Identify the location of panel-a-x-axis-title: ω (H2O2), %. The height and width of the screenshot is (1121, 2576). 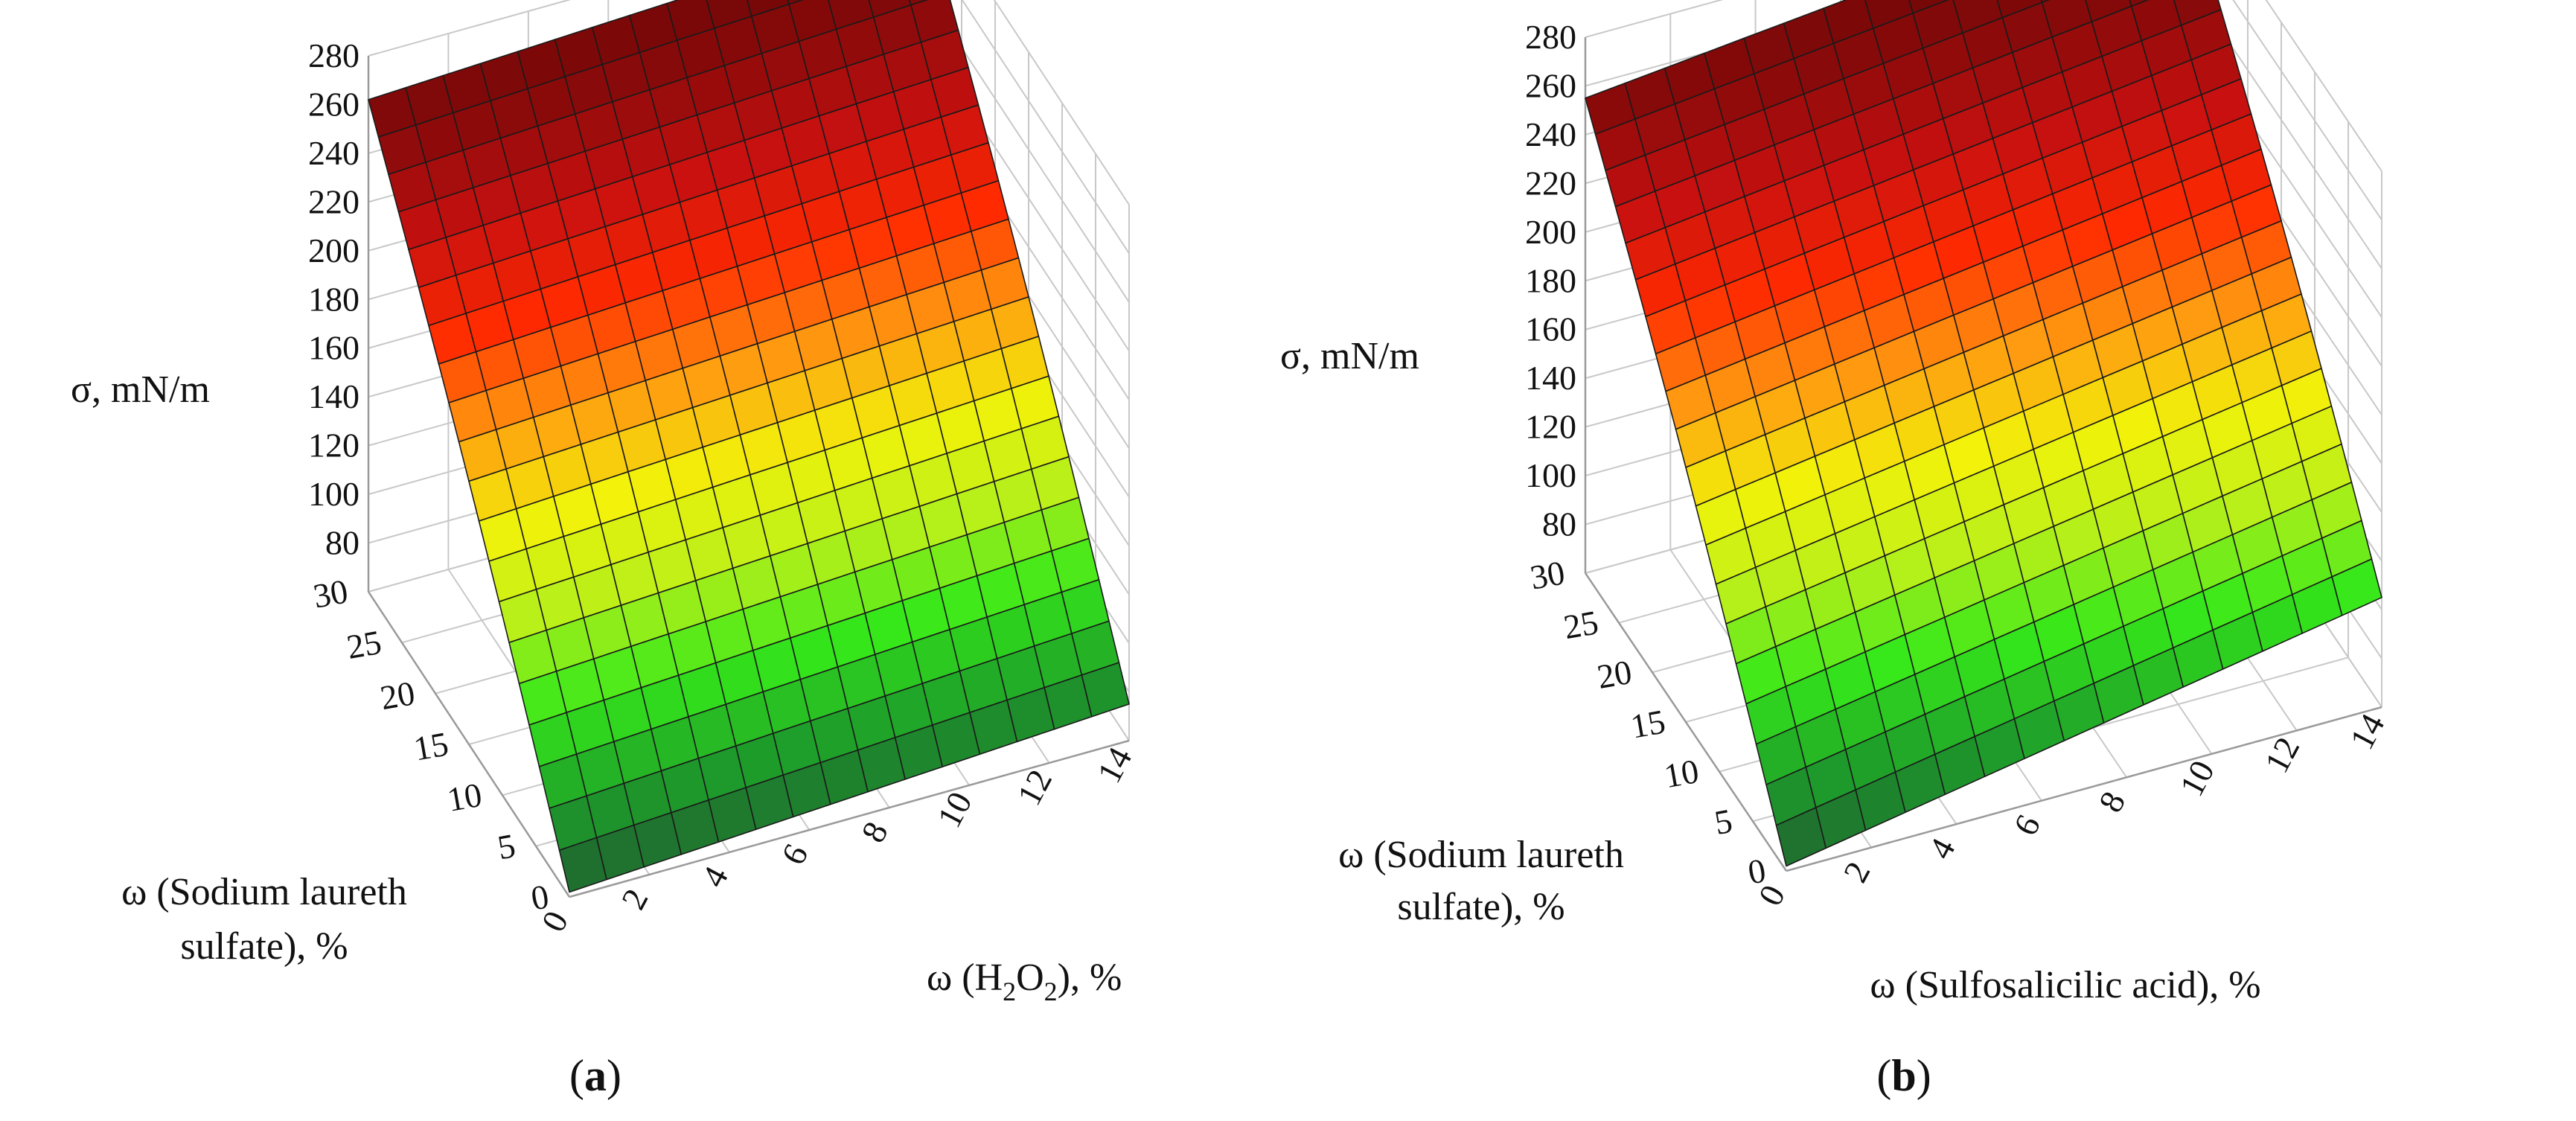
(1024, 981).